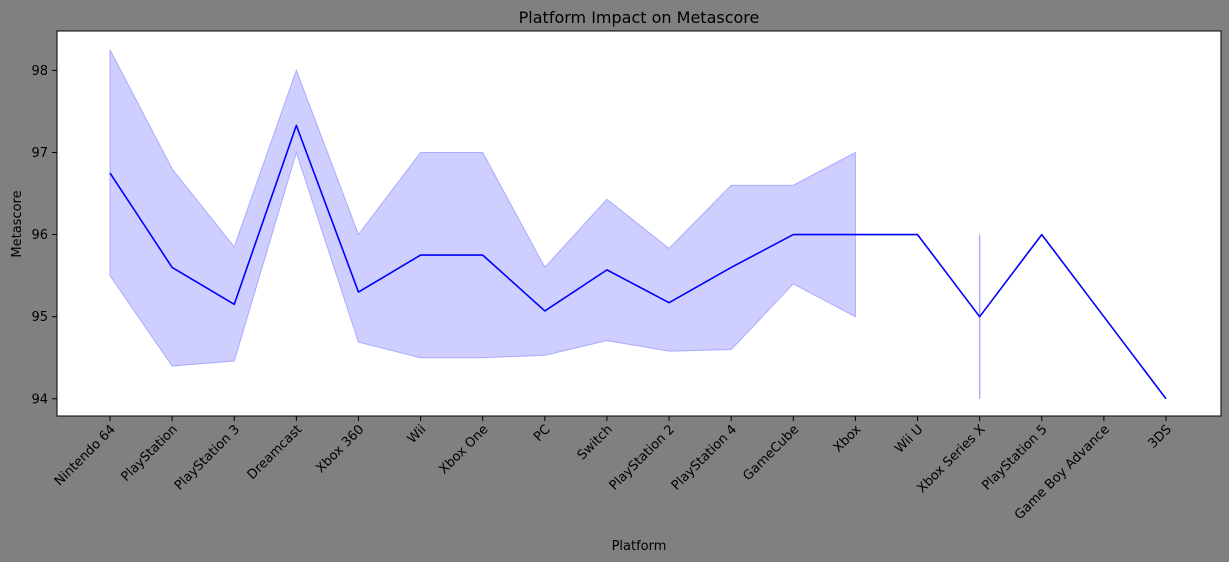 The height and width of the screenshot is (562, 1229). I want to click on x-tick-label: Wii, so click(417, 434).